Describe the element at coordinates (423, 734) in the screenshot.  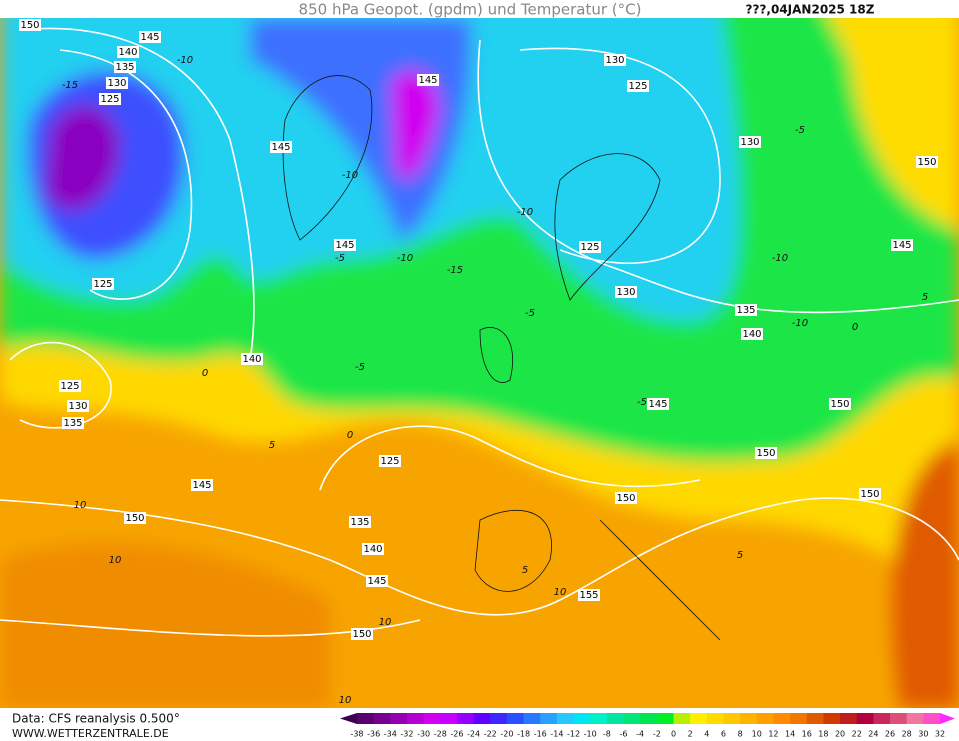
I see `colorbar-label: -30` at that location.